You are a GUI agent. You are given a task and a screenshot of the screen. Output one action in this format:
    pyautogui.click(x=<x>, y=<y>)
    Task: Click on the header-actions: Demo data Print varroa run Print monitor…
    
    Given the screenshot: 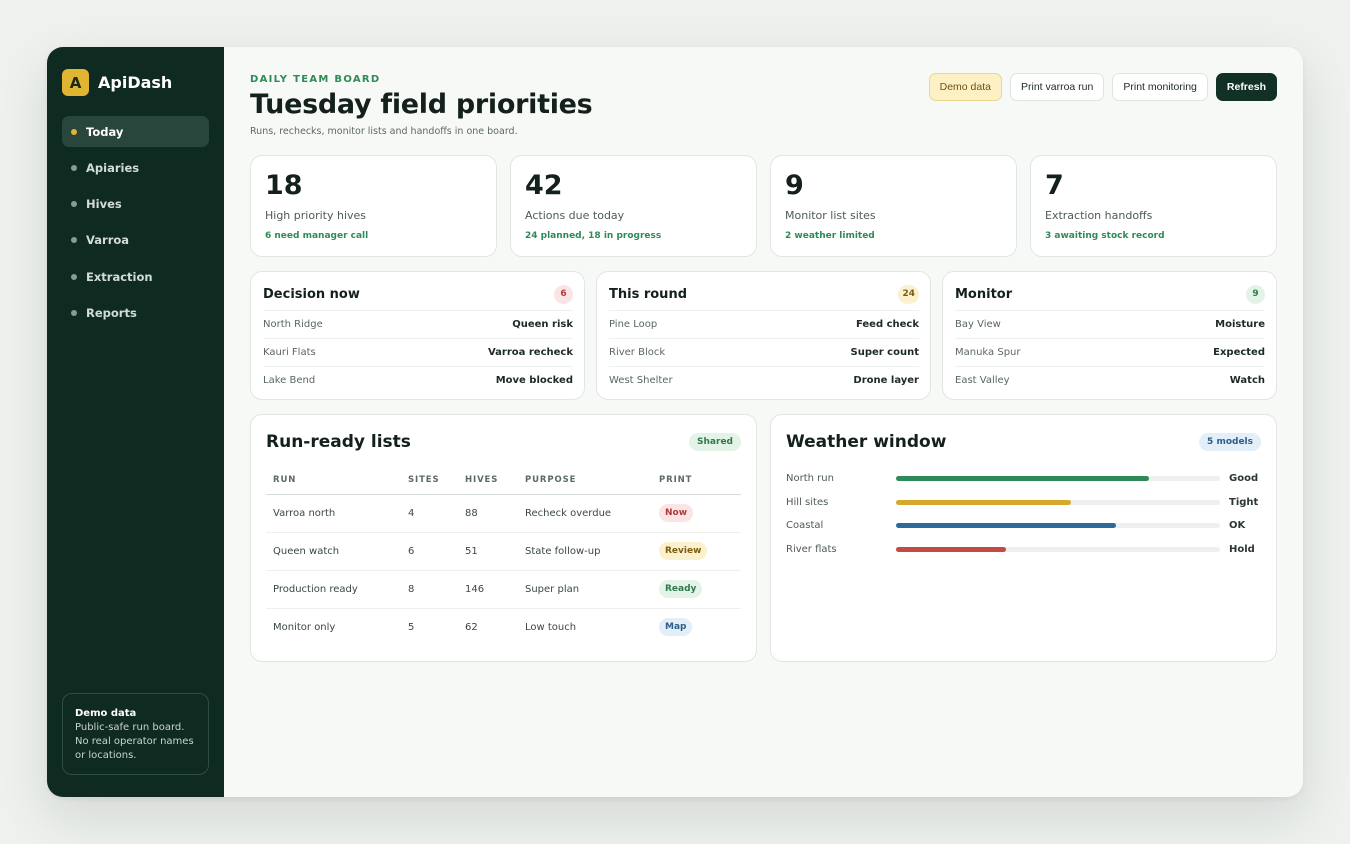 What is the action you would take?
    pyautogui.click(x=1102, y=87)
    